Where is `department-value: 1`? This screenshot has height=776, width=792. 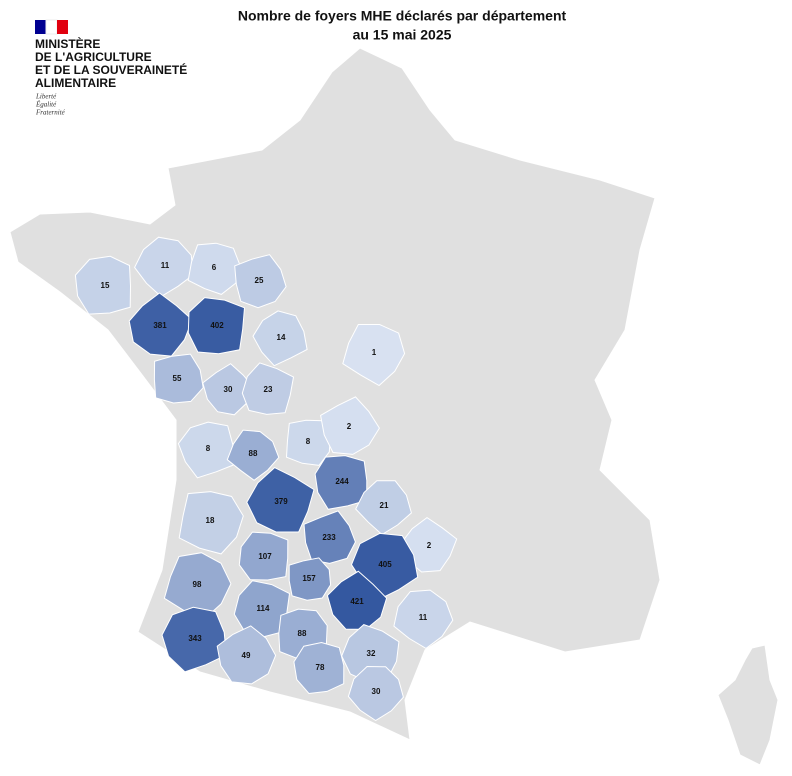 department-value: 1 is located at coordinates (374, 352).